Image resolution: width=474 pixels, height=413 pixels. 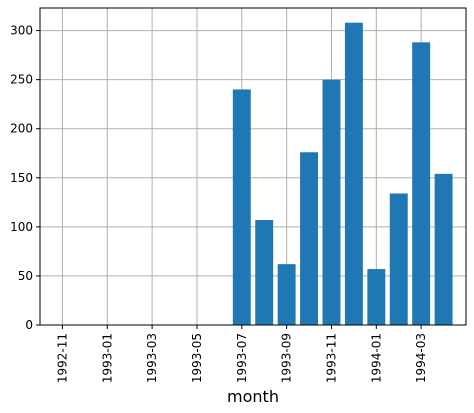 What do you see at coordinates (376, 358) in the screenshot?
I see `x-tick-label: 1994-01` at bounding box center [376, 358].